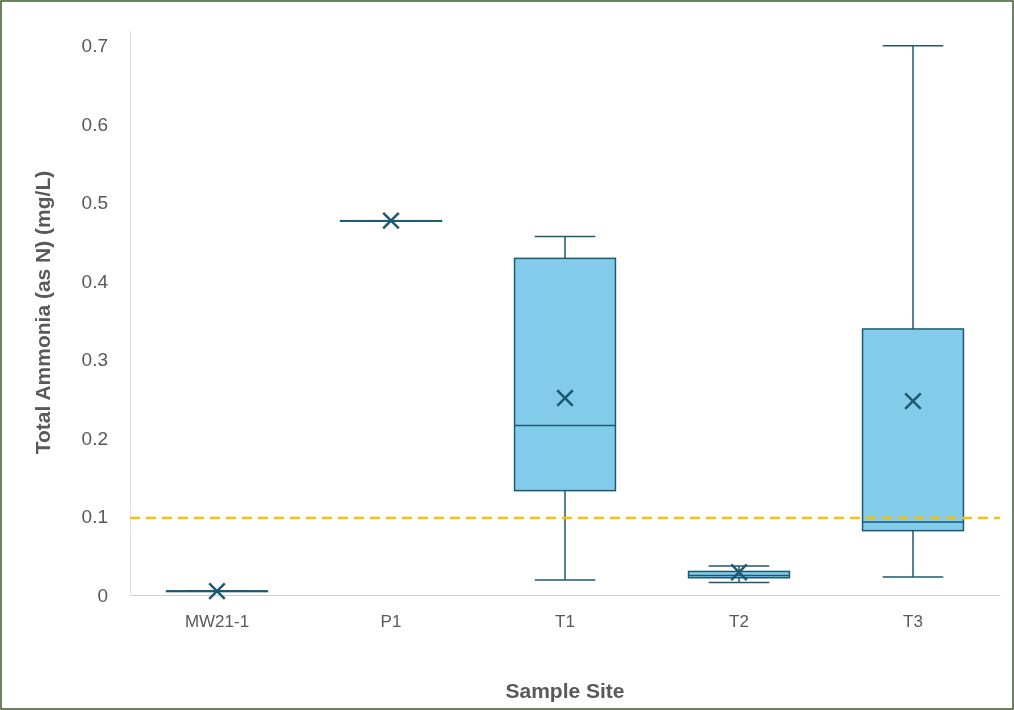  I want to click on x-tick-label: P1, so click(391, 622).